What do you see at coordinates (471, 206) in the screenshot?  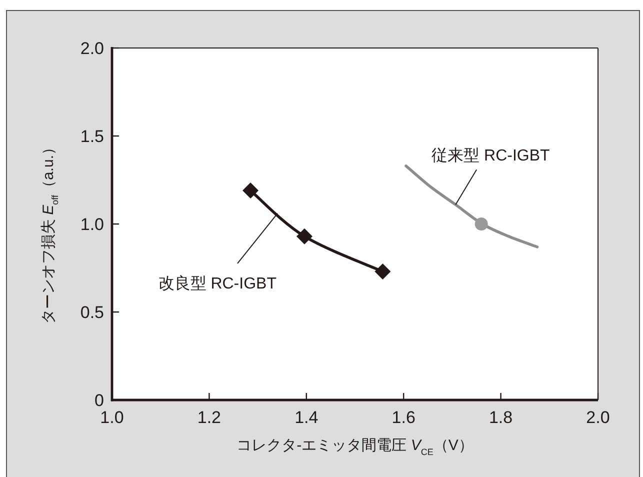 I see `line-series` at bounding box center [471, 206].